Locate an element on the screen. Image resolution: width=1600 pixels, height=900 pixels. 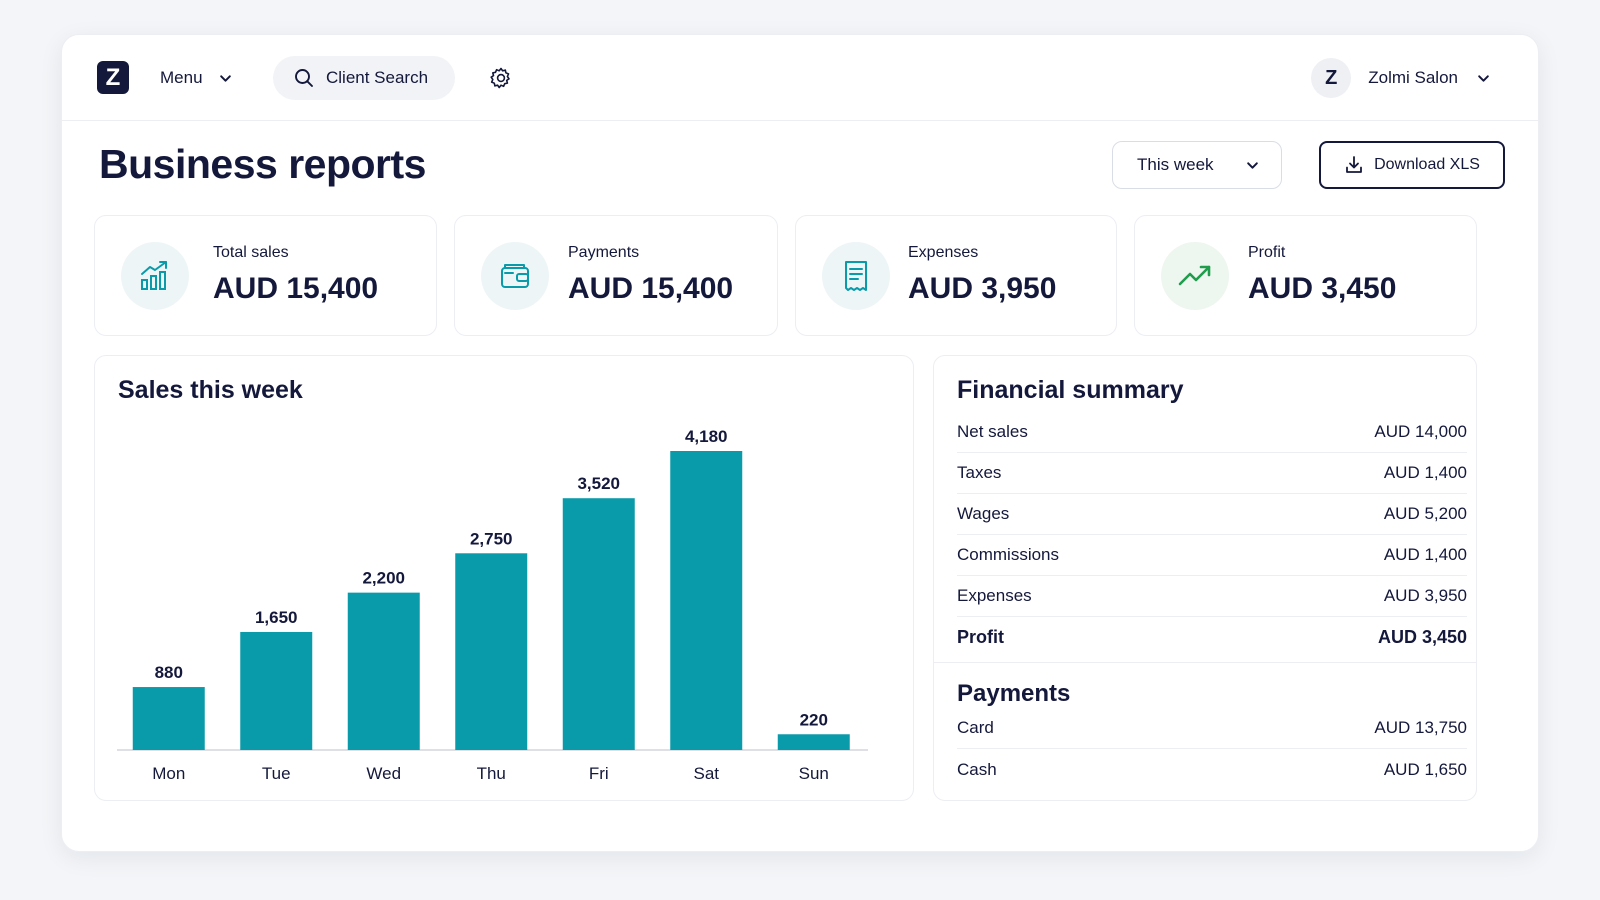
summary-value: AUD 5,200 is located at coordinates (1425, 513).